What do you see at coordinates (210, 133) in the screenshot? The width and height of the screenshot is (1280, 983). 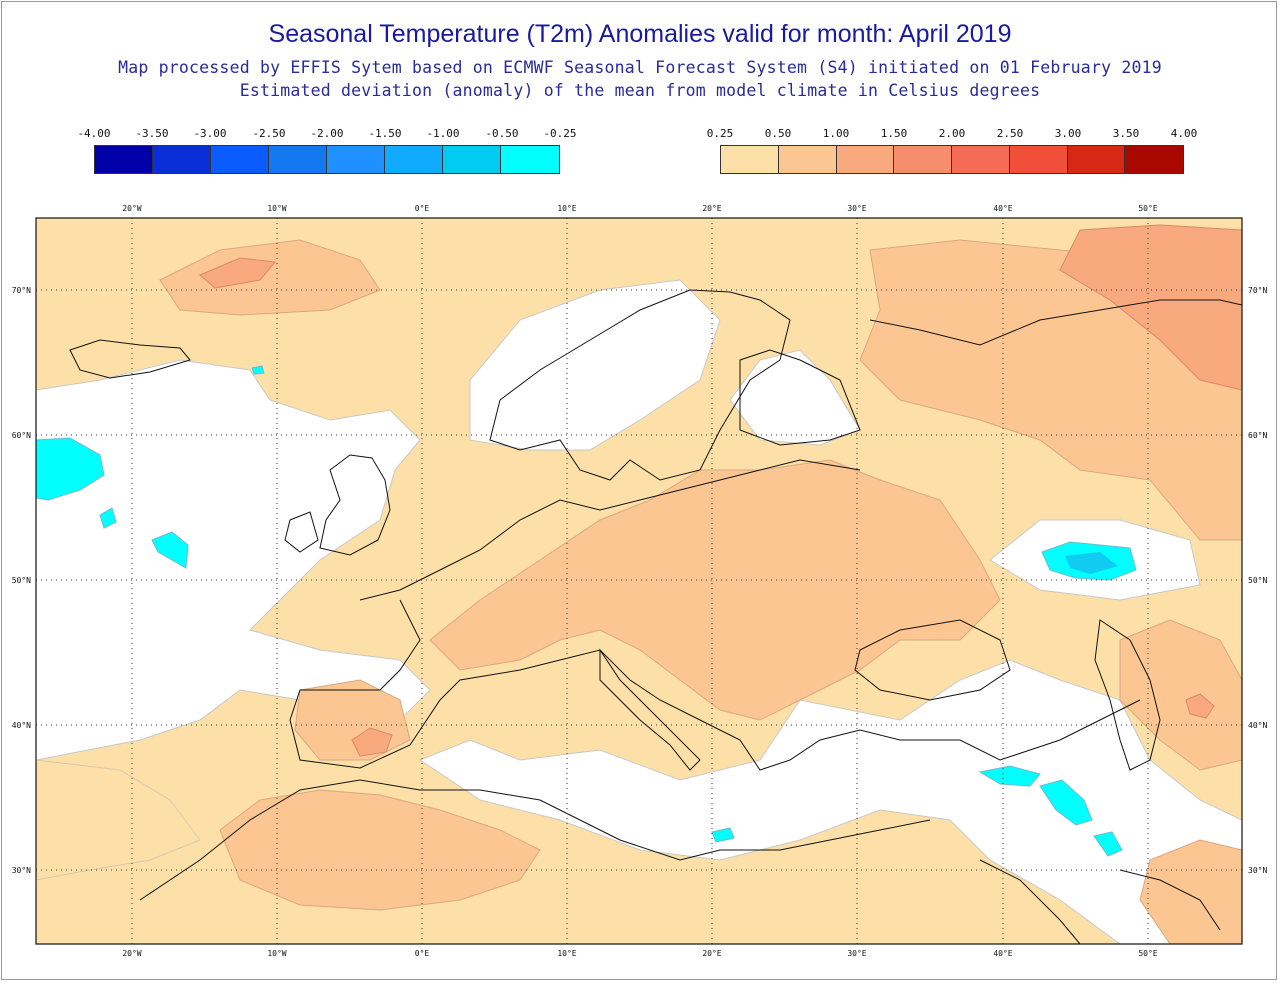 I see `legend-neg-label: -3.00` at bounding box center [210, 133].